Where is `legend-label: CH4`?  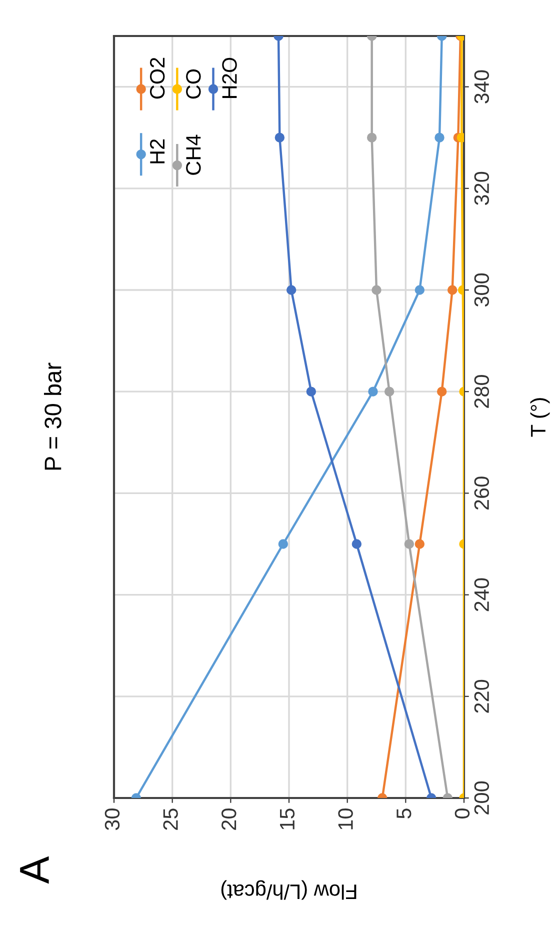
legend-label: CH4 is located at coordinates (193, 154).